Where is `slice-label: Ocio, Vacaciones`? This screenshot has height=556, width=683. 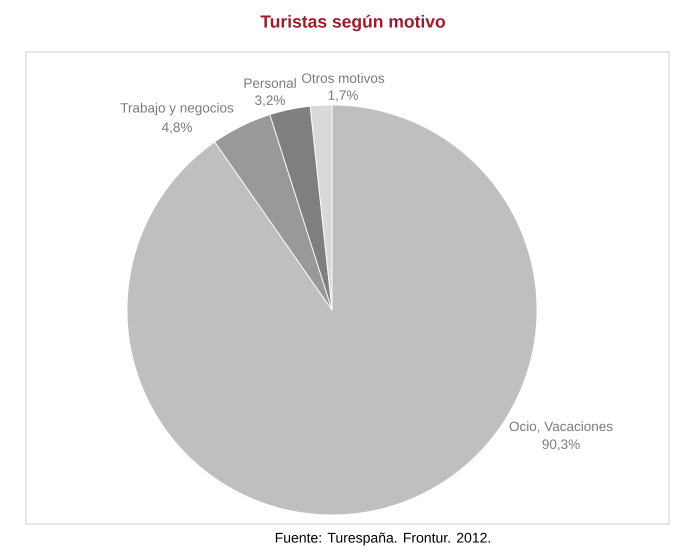 slice-label: Ocio, Vacaciones is located at coordinates (561, 427).